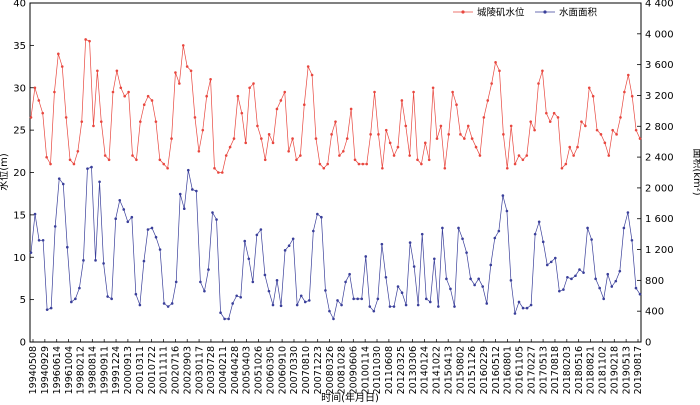 Image resolution: width=700 pixels, height=405 pixels. I want to click on right-tick-label: 3 200, so click(659, 96).